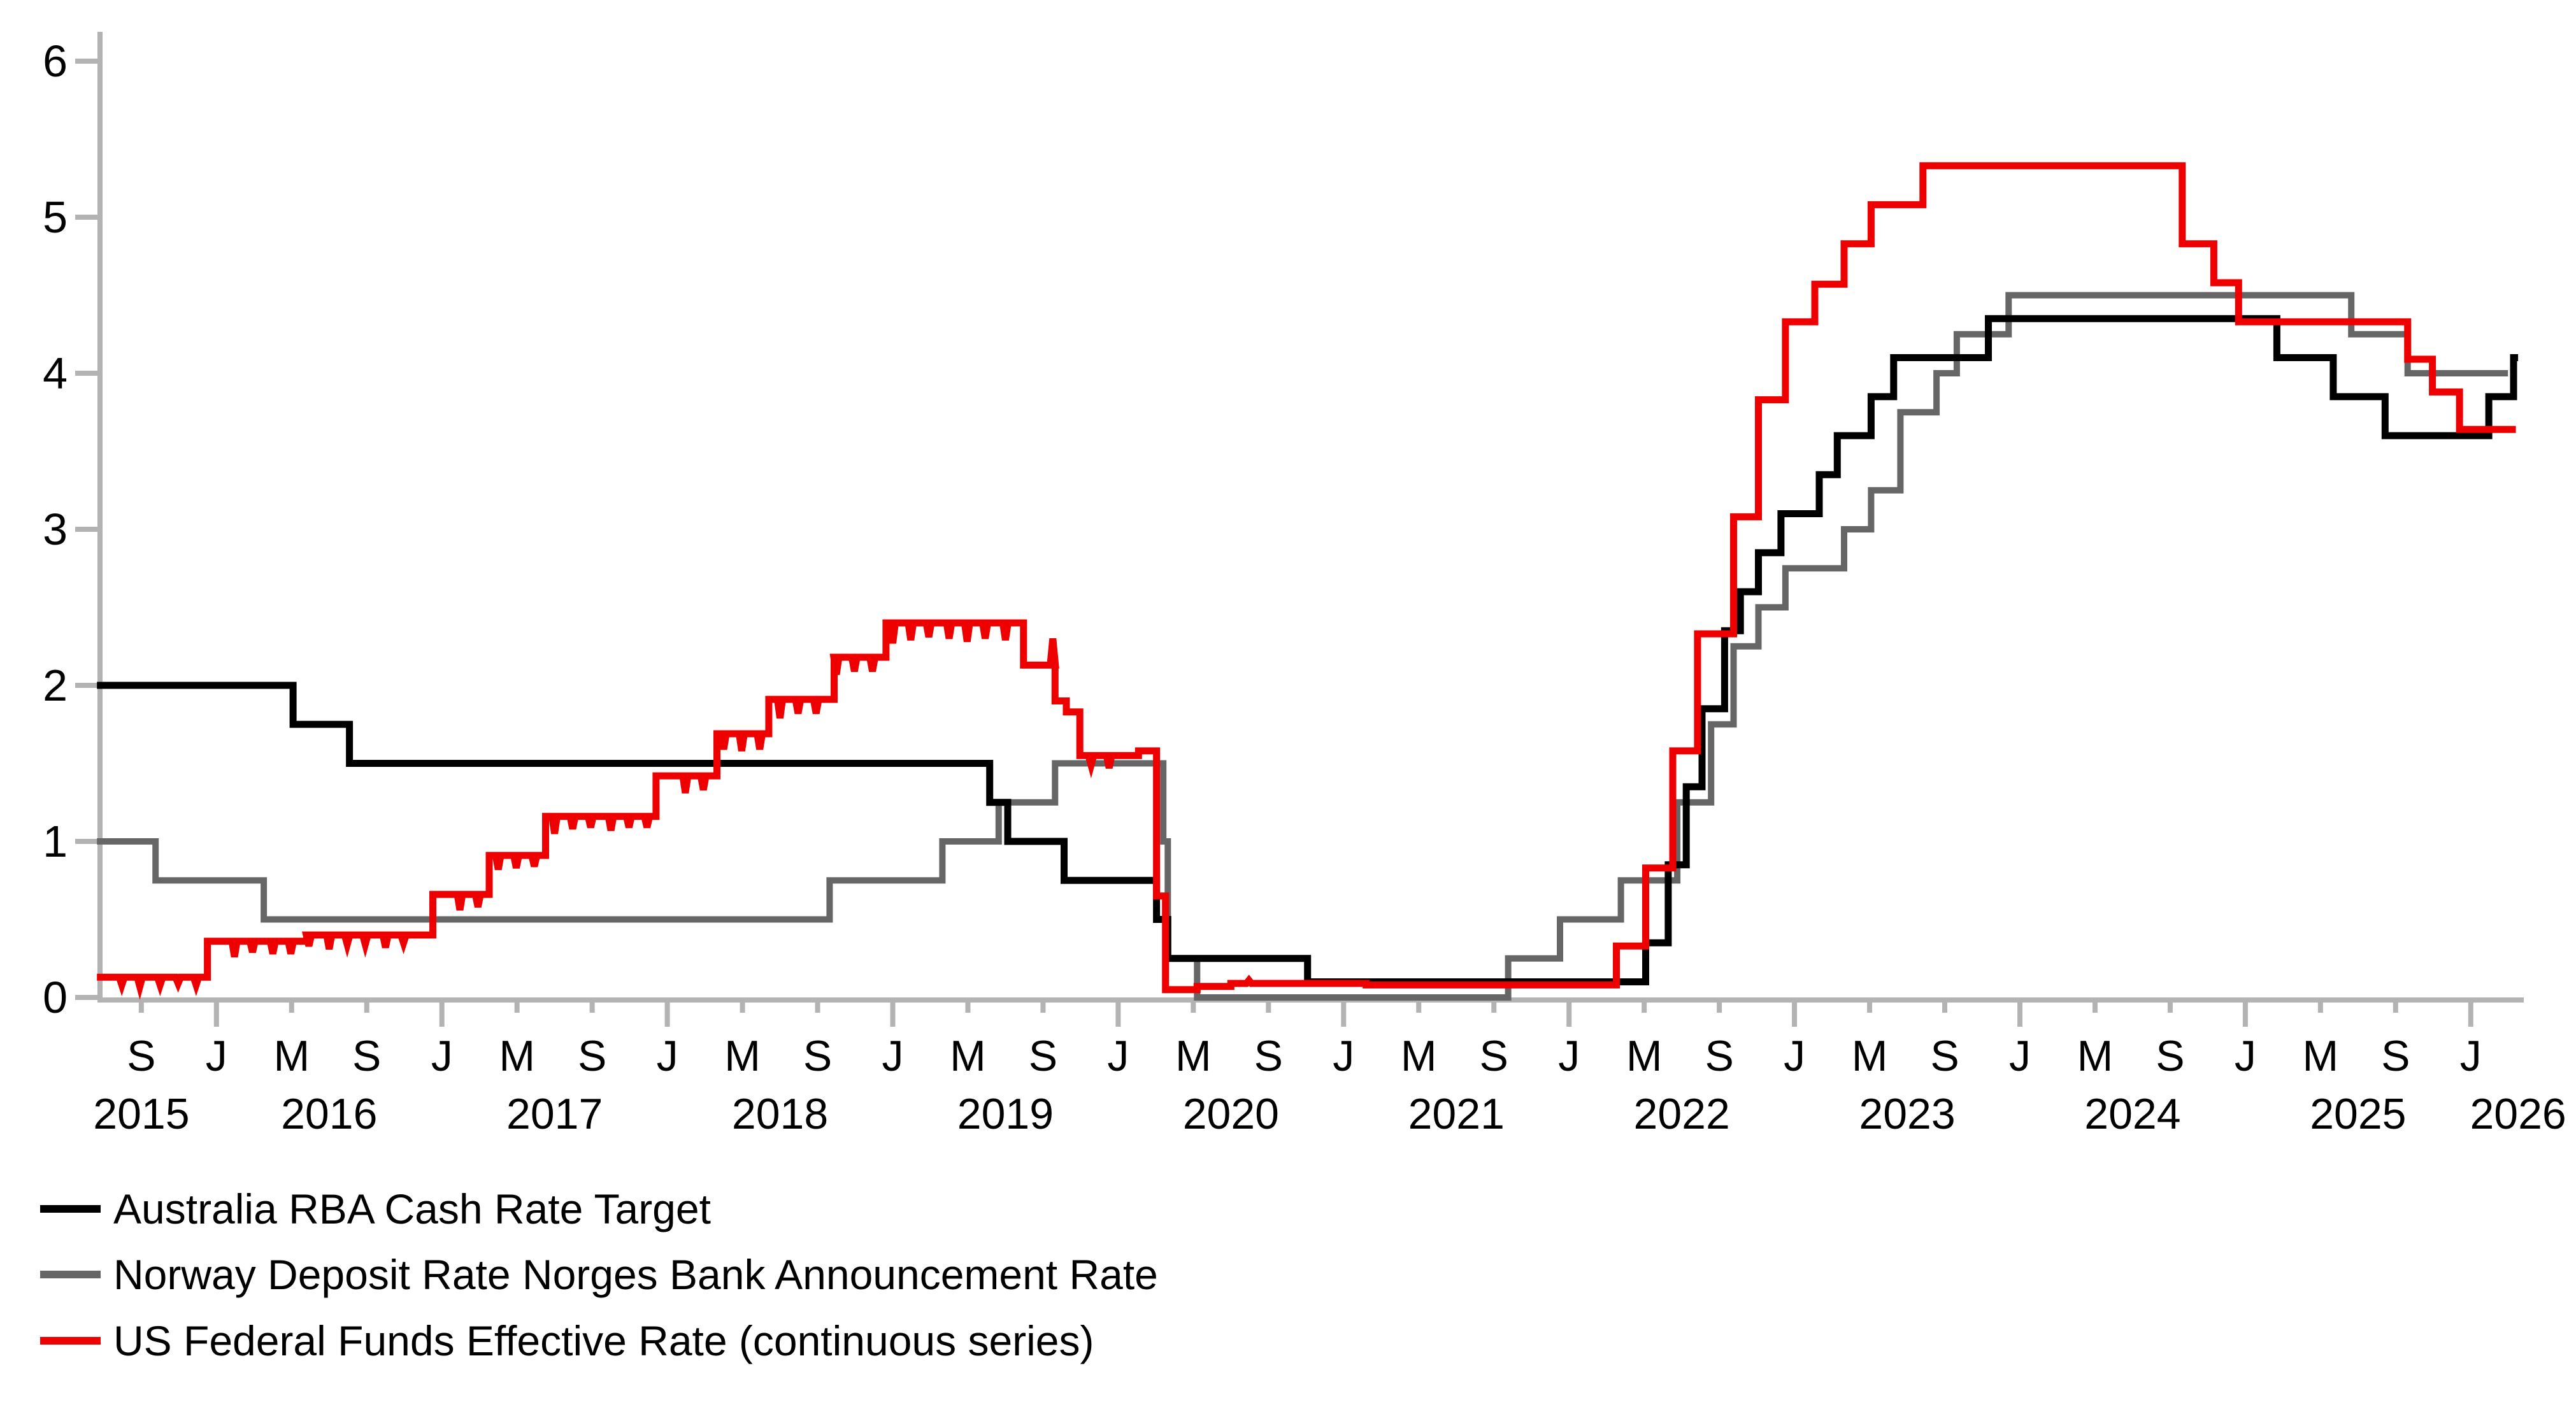 This screenshot has height=1421, width=2576. I want to click on x-year-label: 2017, so click(554, 1114).